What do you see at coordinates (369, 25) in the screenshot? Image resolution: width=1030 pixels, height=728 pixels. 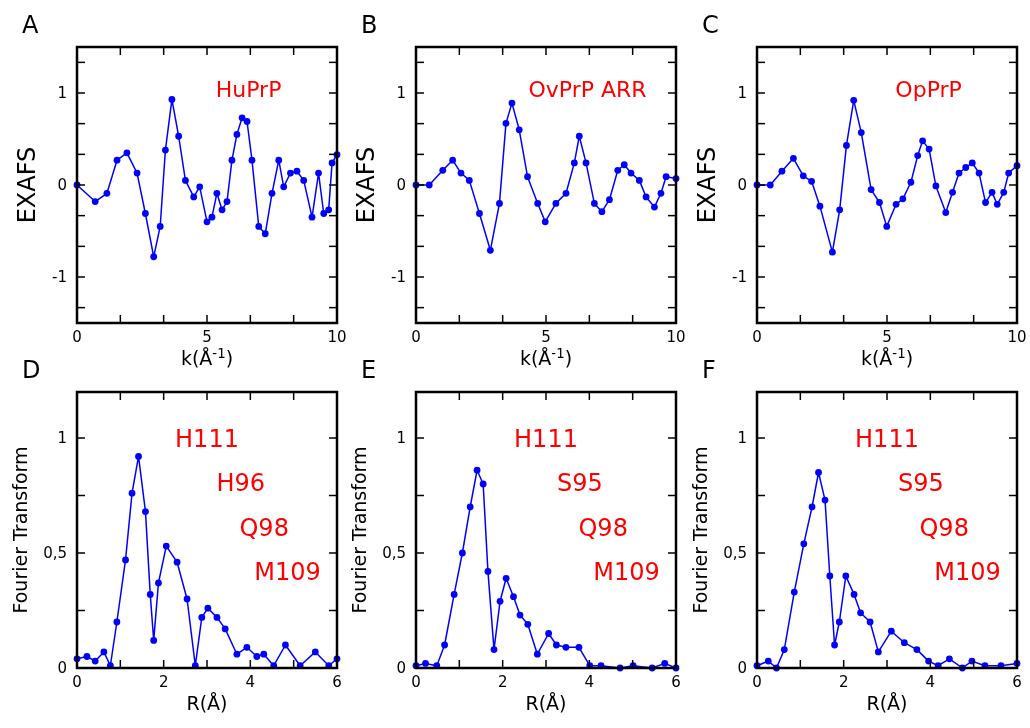 I see `chart-title: B` at bounding box center [369, 25].